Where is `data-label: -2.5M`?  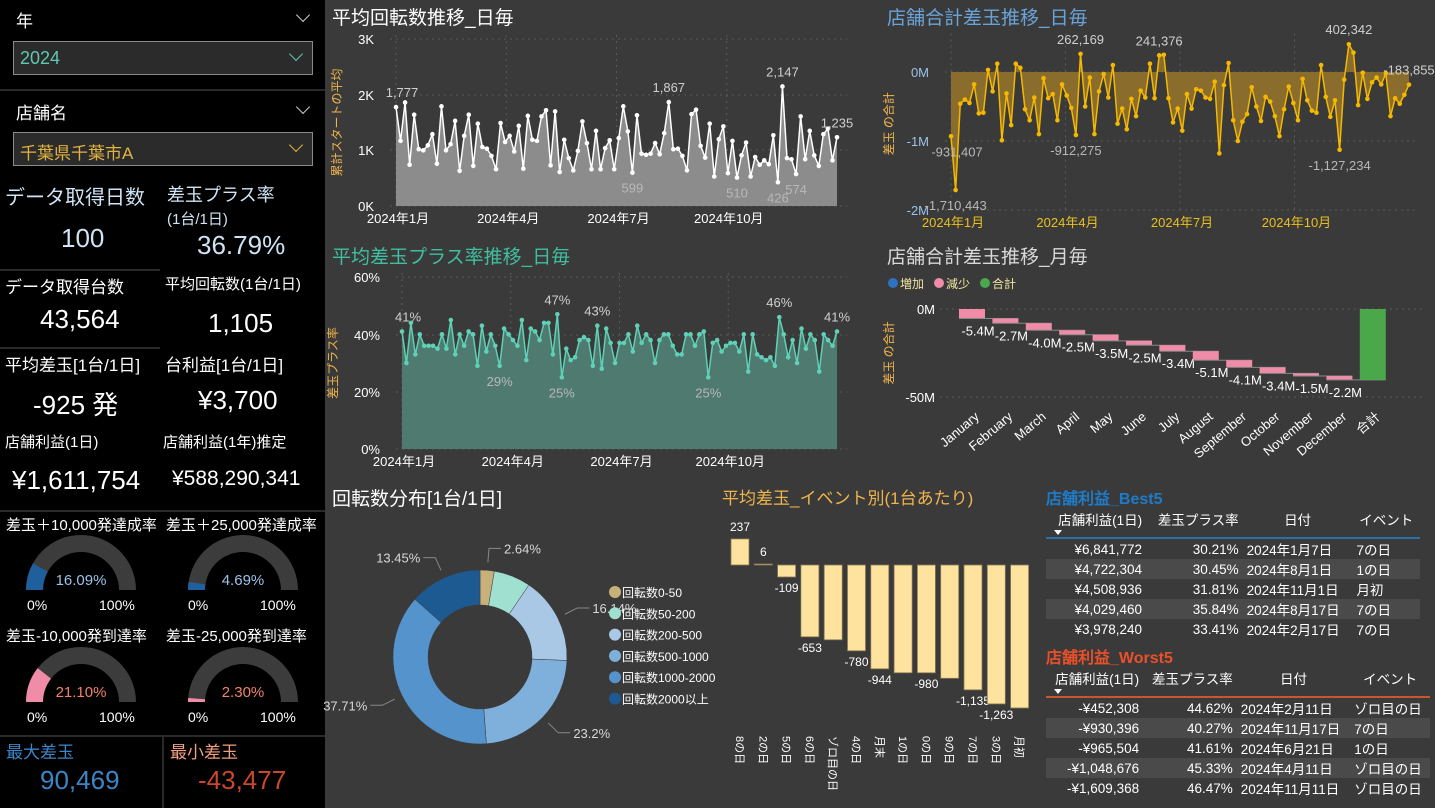 data-label: -2.5M is located at coordinates (1144, 357).